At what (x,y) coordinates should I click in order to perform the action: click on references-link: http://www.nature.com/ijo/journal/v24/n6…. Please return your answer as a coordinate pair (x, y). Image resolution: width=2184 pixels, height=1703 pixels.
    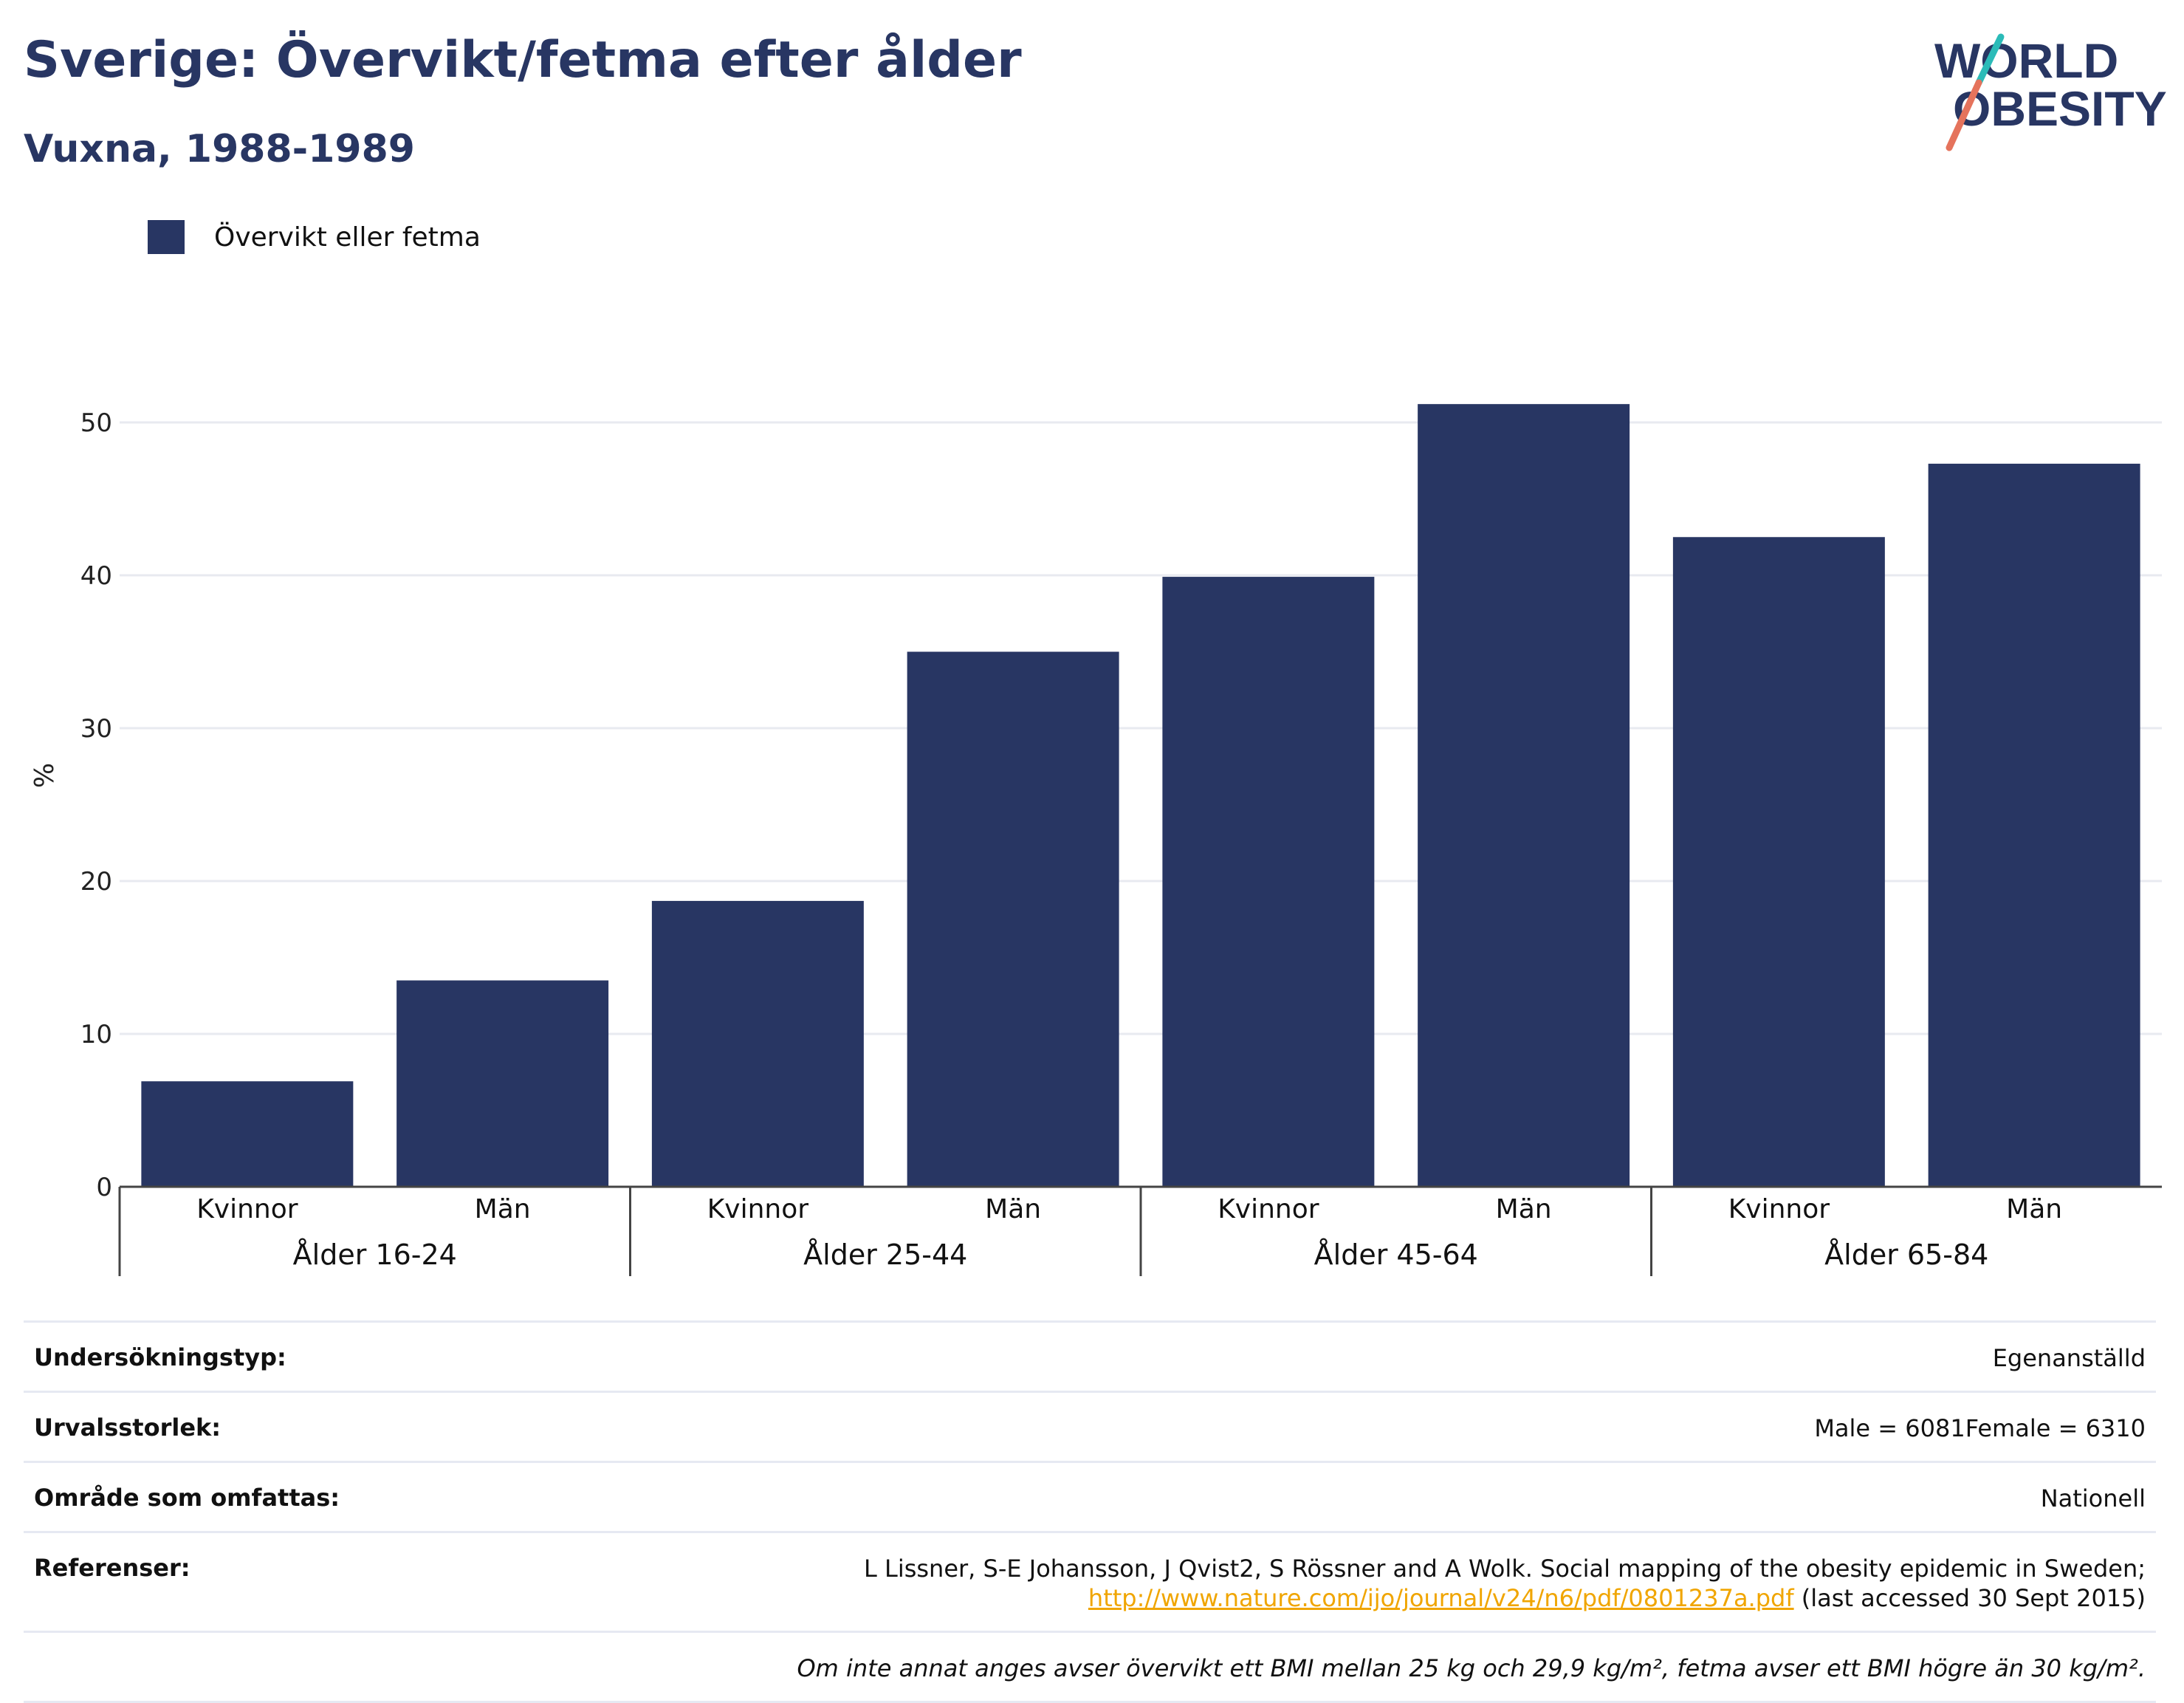
    Looking at the image, I should click on (1441, 1598).